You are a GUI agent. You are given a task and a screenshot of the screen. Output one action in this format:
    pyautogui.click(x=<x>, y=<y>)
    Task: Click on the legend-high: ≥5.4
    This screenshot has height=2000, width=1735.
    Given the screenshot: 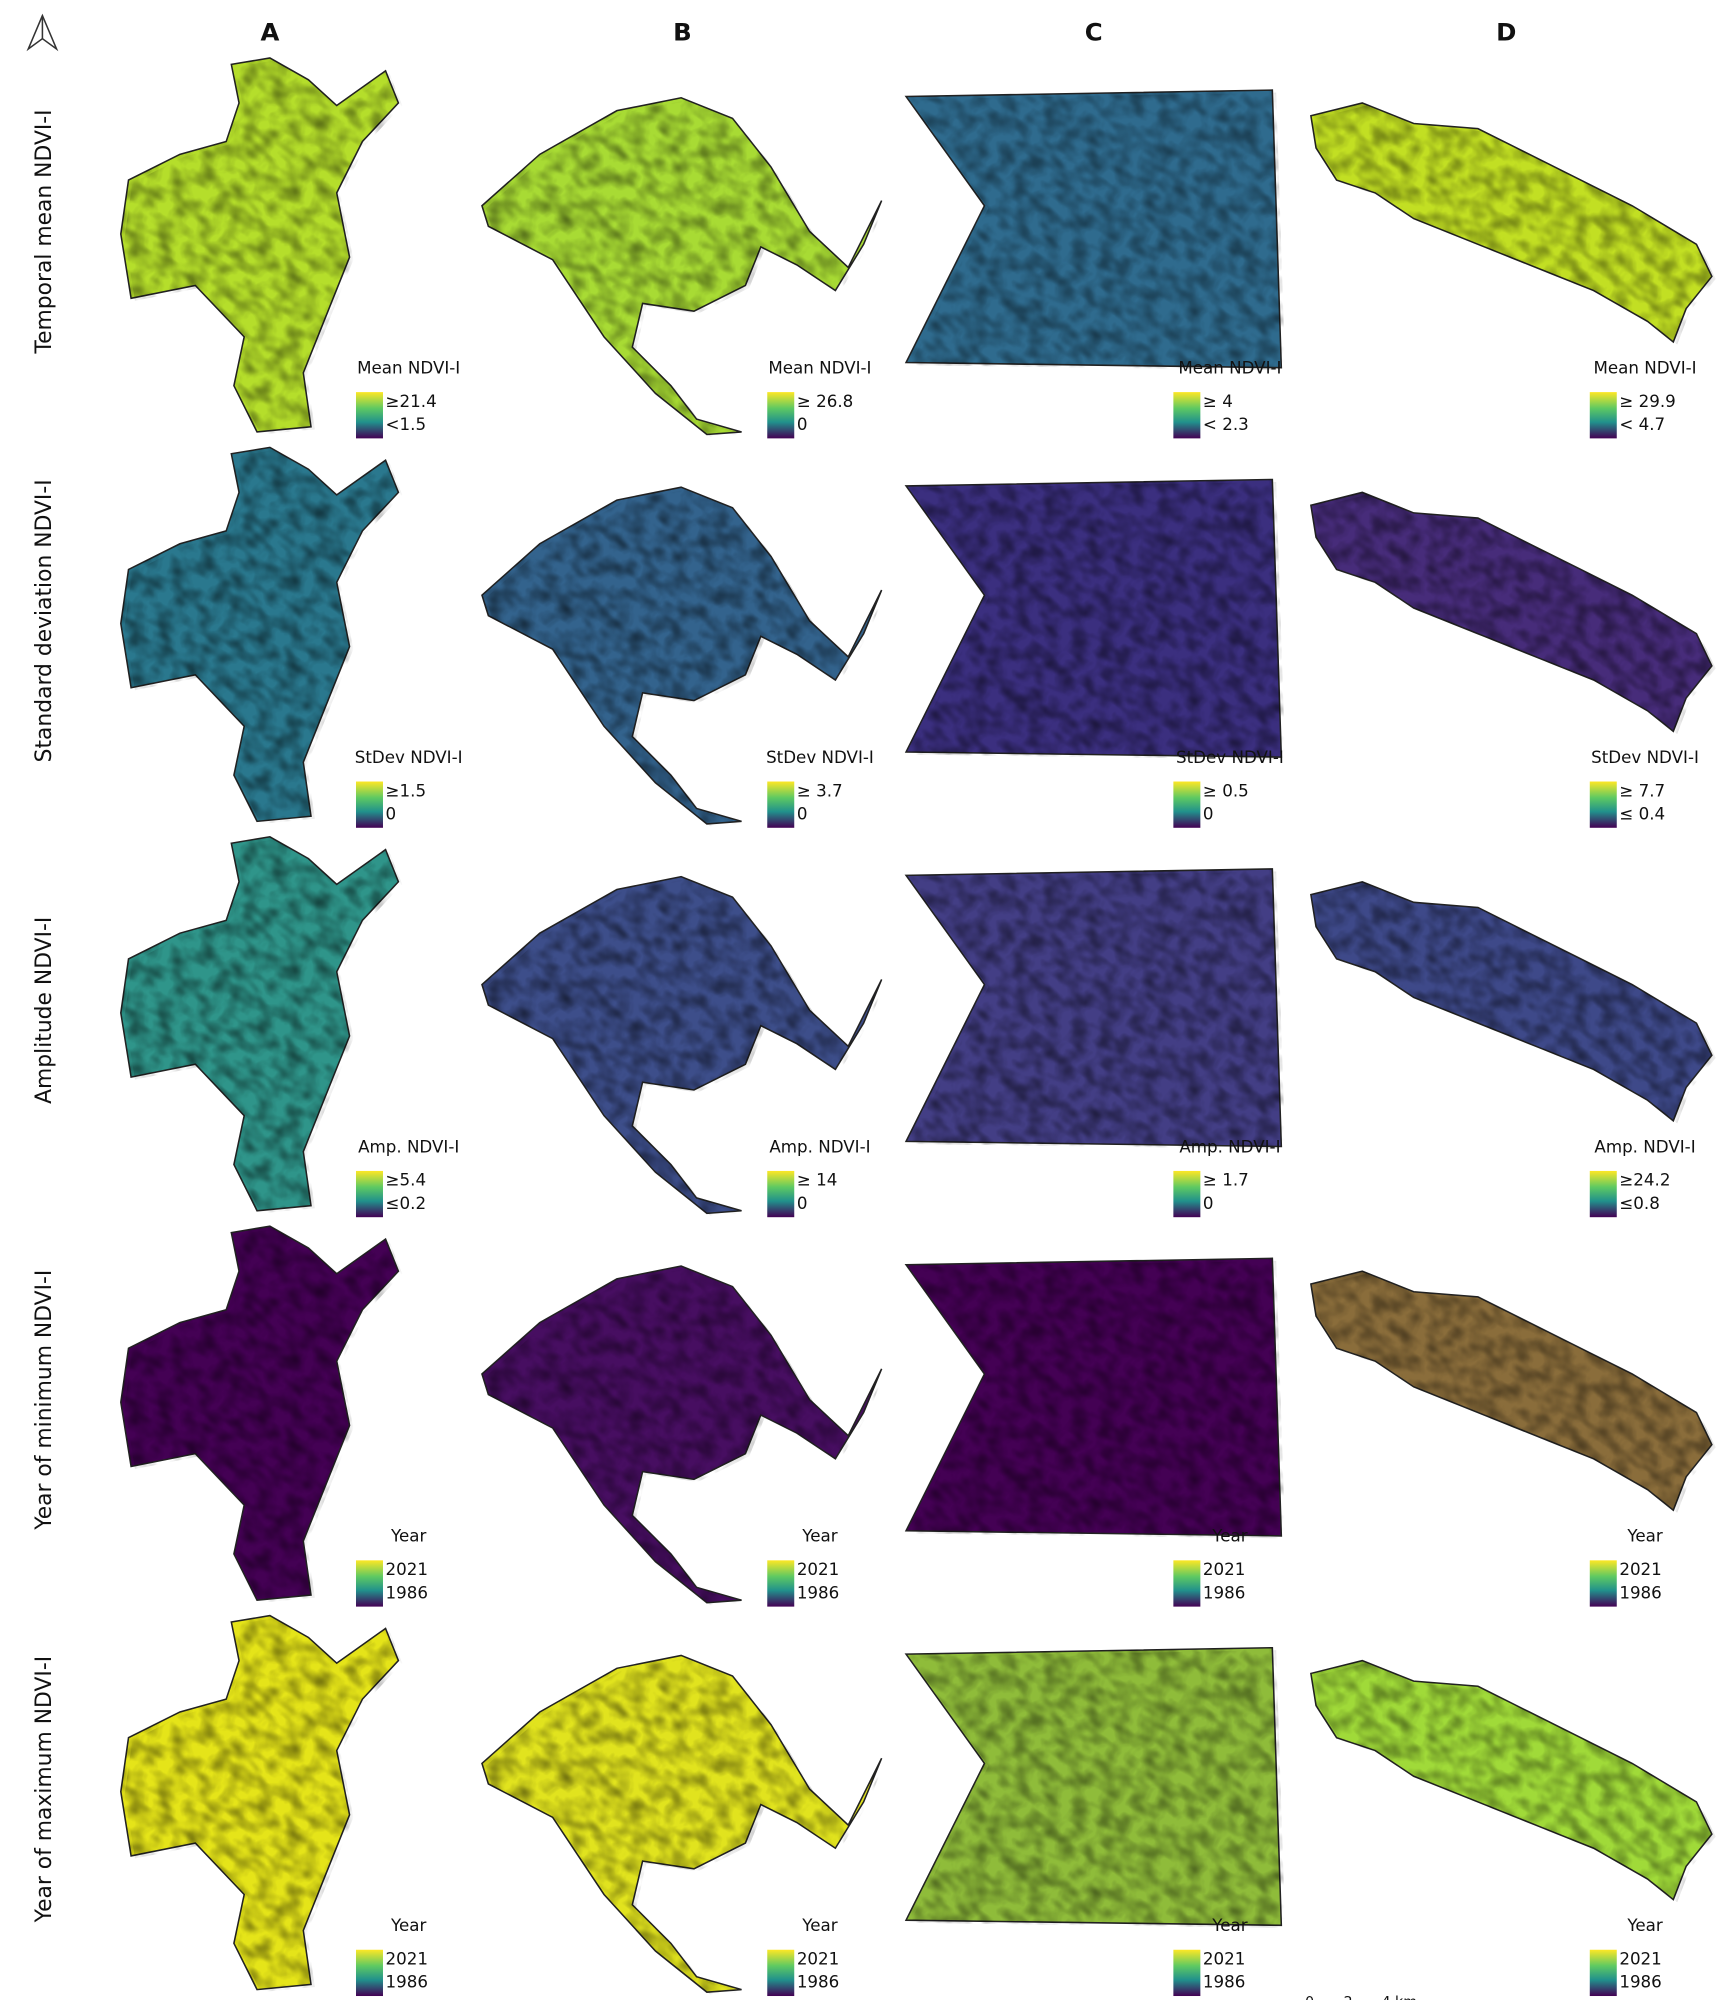 What is the action you would take?
    pyautogui.click(x=406, y=1180)
    